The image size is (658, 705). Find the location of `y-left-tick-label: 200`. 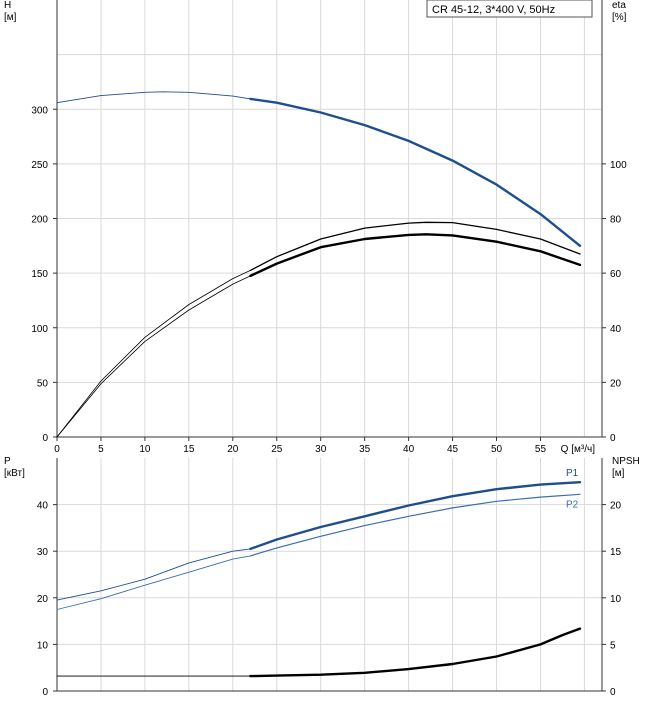

y-left-tick-label: 200 is located at coordinates (39, 220).